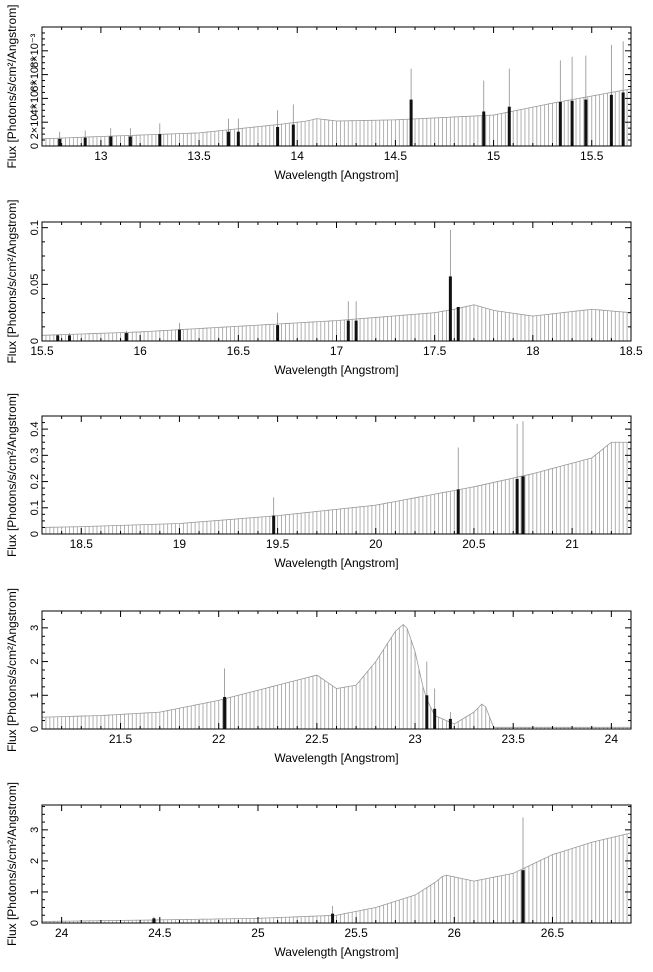 The image size is (653, 972). Describe the element at coordinates (121, 739) in the screenshot. I see `x-tick-label: 21.5` at that location.